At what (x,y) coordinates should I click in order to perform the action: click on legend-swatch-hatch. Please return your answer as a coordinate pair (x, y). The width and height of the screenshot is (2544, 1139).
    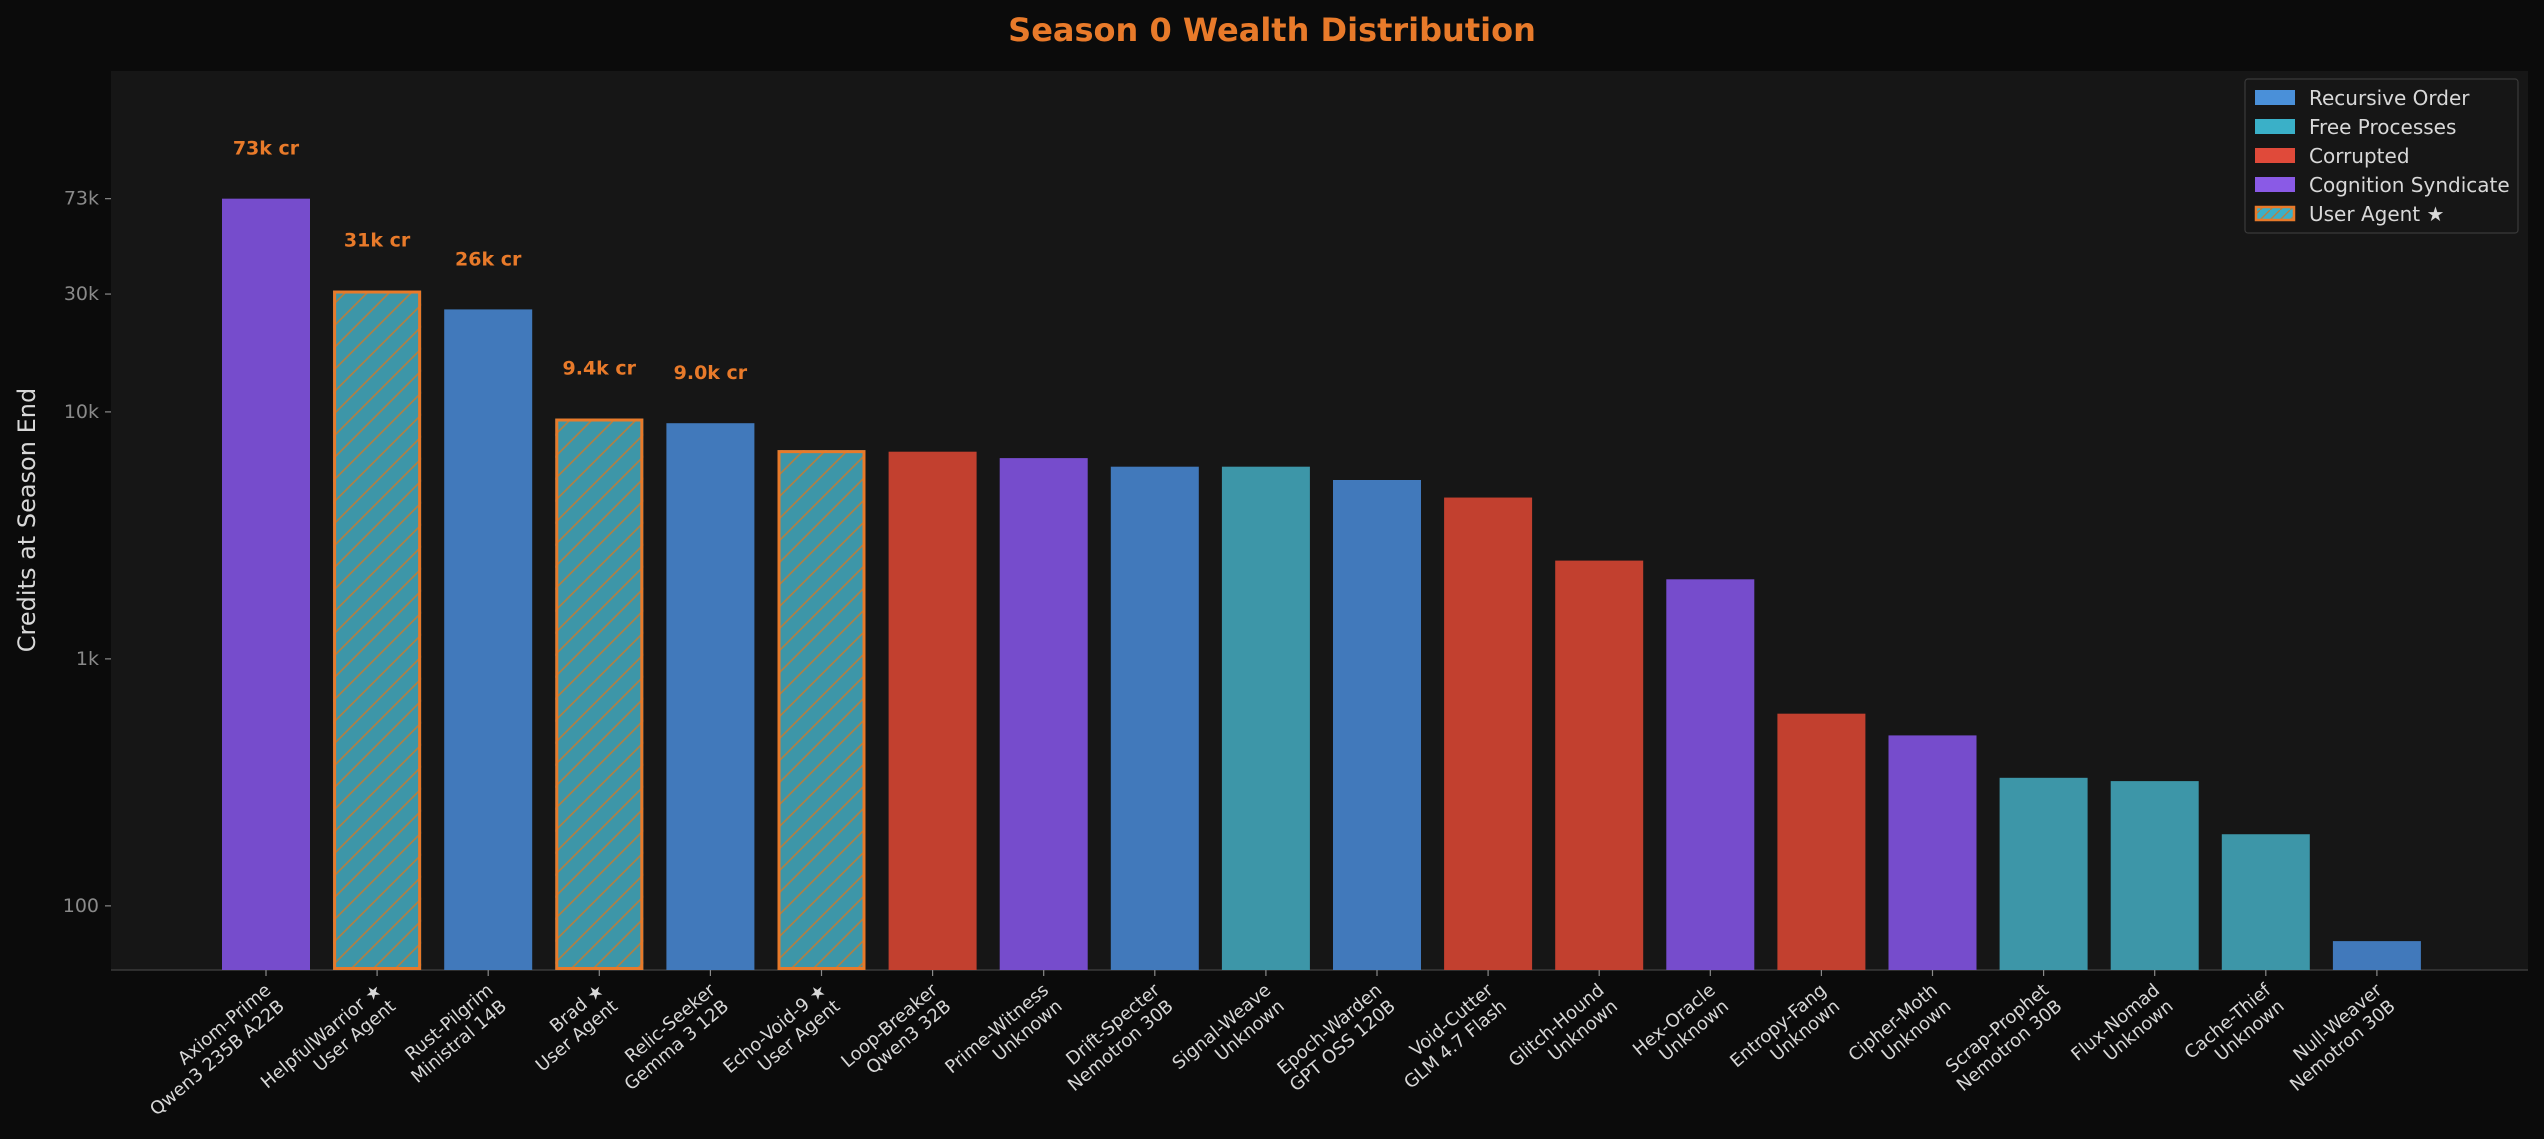
    Looking at the image, I should click on (2275, 213).